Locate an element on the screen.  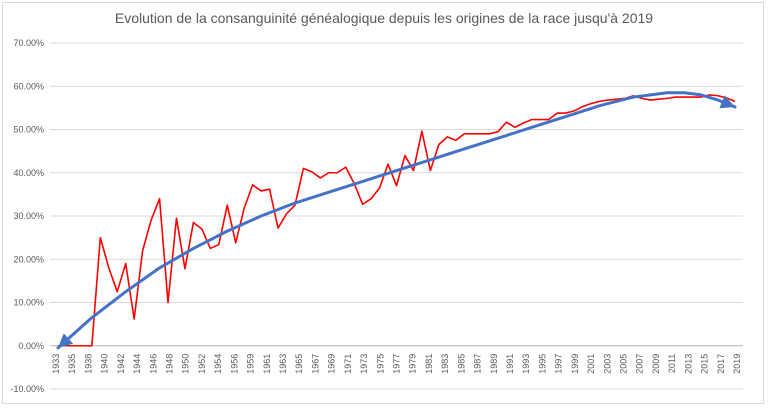
x-tick-label: 1997 is located at coordinates (559, 364).